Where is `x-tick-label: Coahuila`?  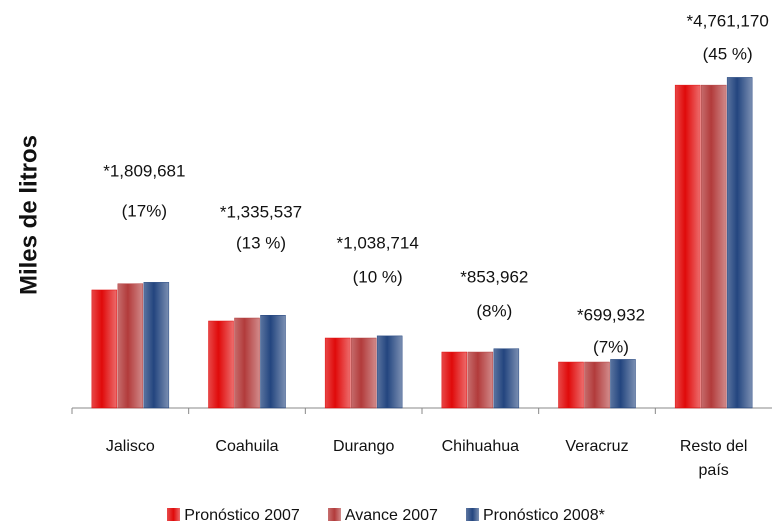
x-tick-label: Coahuila is located at coordinates (247, 446).